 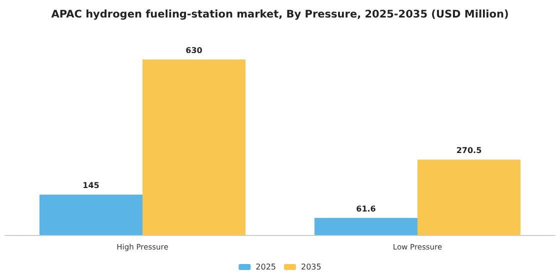 I want to click on legend-label: 2025, so click(x=266, y=267).